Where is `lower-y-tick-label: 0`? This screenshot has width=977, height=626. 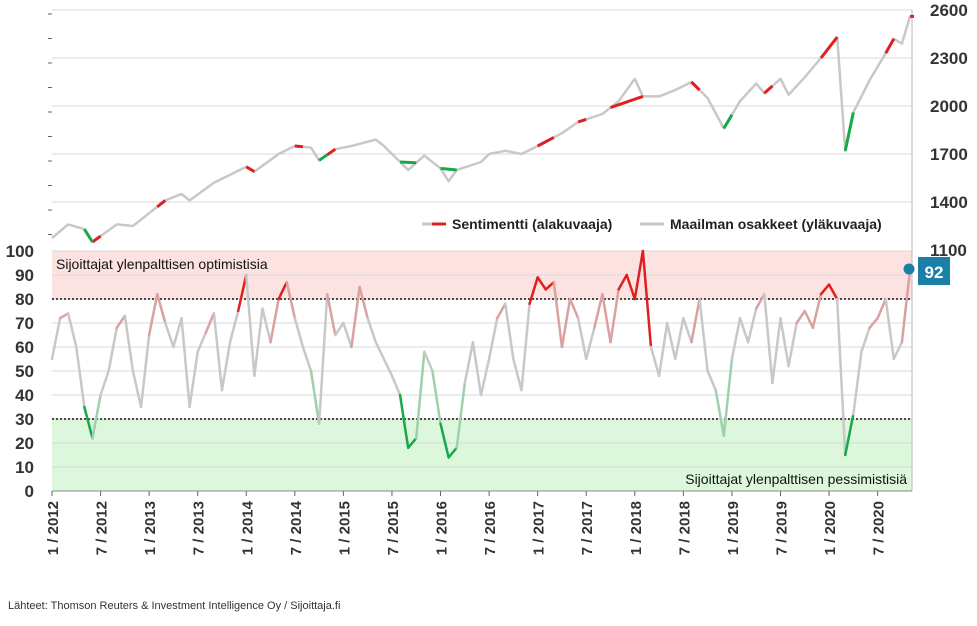 lower-y-tick-label: 0 is located at coordinates (29, 491).